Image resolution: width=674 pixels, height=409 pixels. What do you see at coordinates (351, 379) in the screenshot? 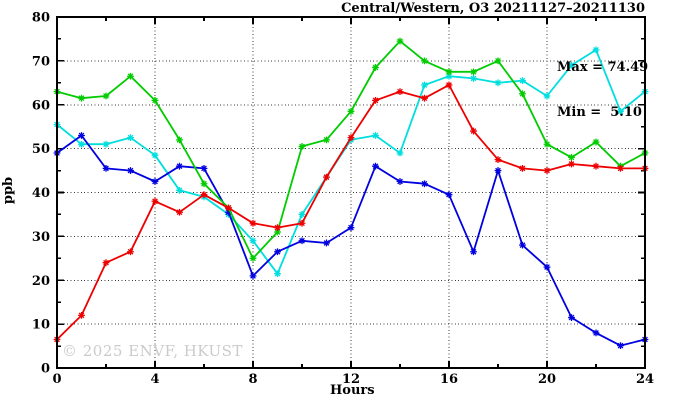
I see `x-tick-label: 12` at bounding box center [351, 379].